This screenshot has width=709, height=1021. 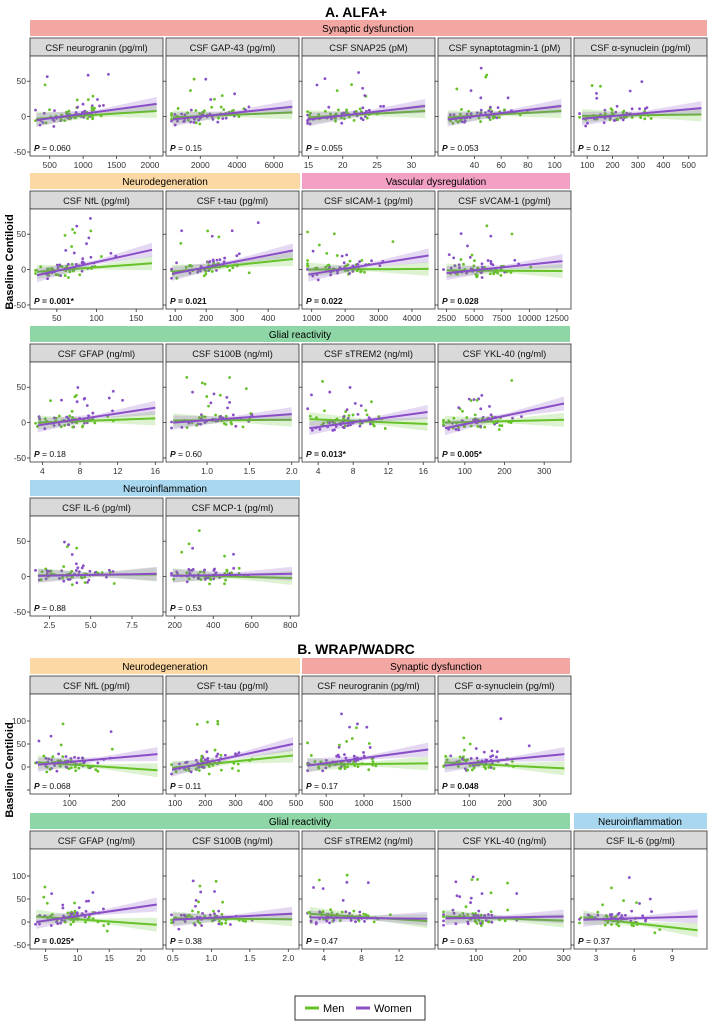 What do you see at coordinates (205, 803) in the screenshot?
I see `x-tick-label: 200` at bounding box center [205, 803].